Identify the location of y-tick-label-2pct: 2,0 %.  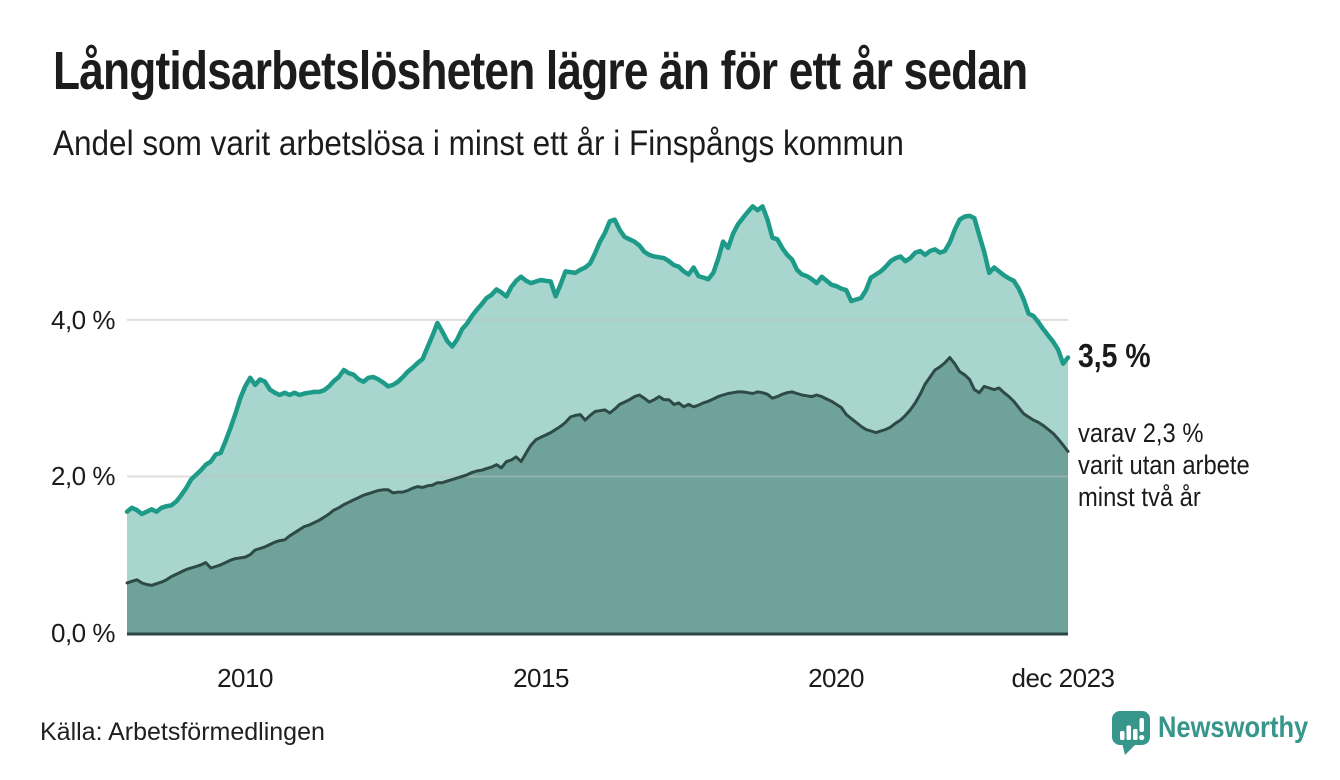
(83, 476).